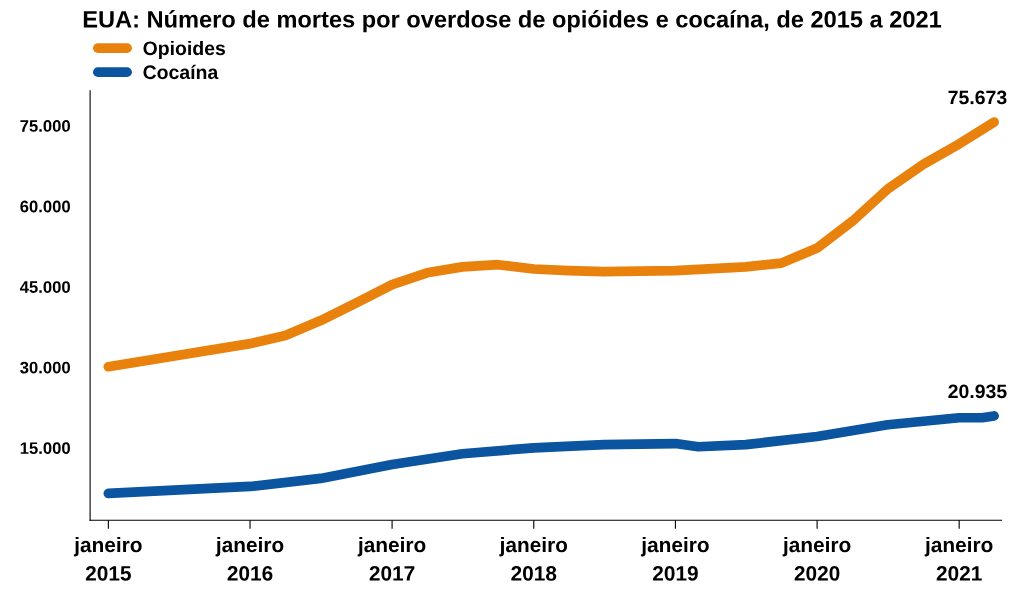  What do you see at coordinates (249, 558) in the screenshot?
I see `x-tick-label: janeiro 2016` at bounding box center [249, 558].